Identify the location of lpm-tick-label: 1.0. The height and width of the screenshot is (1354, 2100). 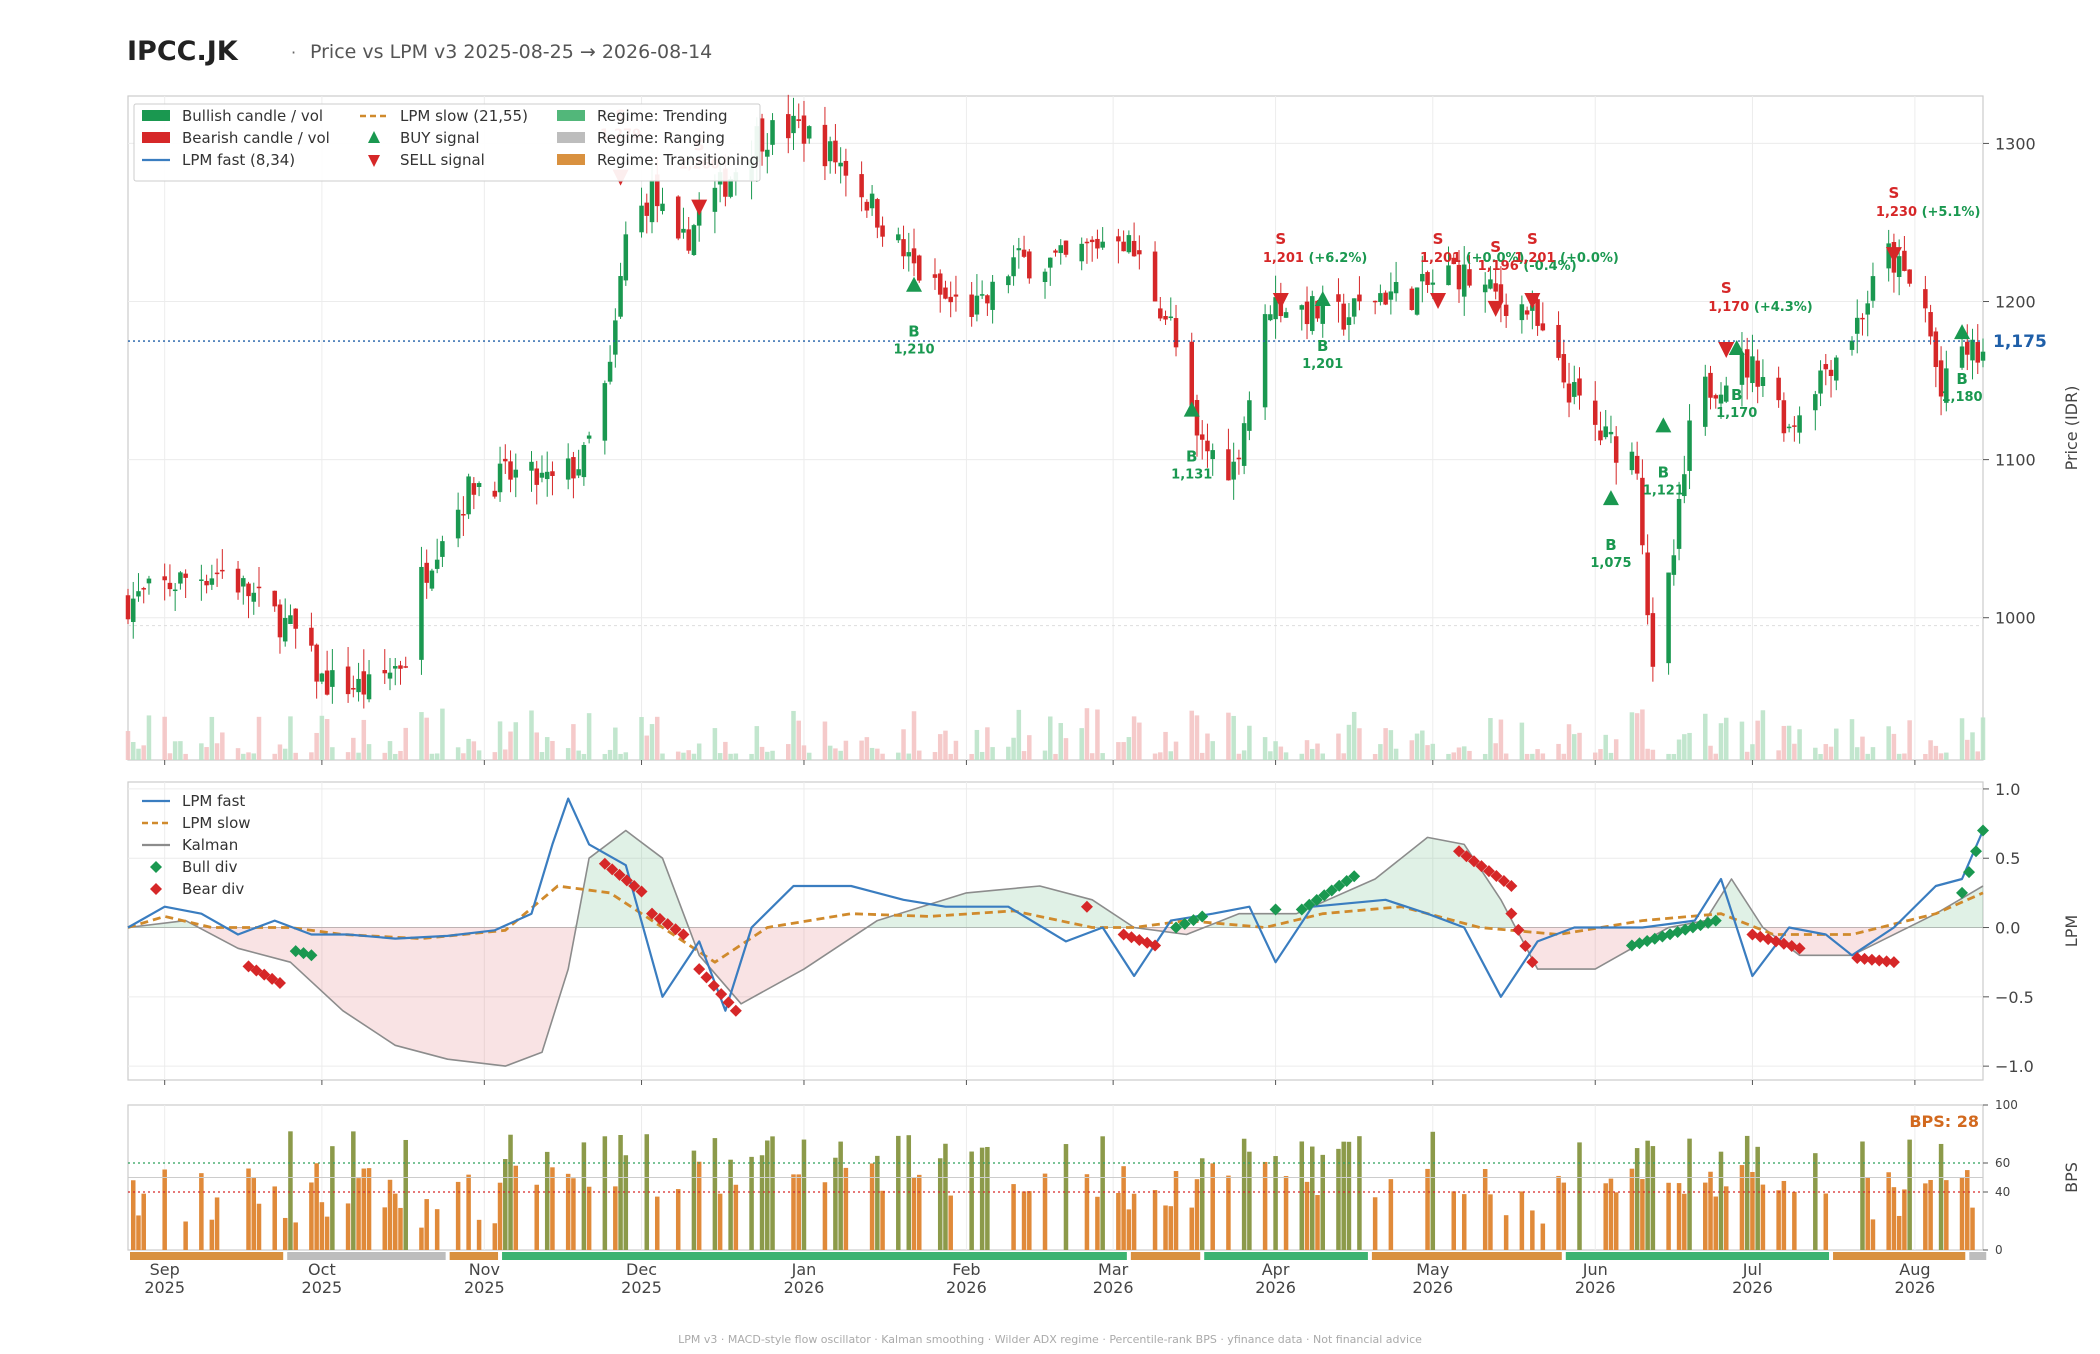
(2007, 789).